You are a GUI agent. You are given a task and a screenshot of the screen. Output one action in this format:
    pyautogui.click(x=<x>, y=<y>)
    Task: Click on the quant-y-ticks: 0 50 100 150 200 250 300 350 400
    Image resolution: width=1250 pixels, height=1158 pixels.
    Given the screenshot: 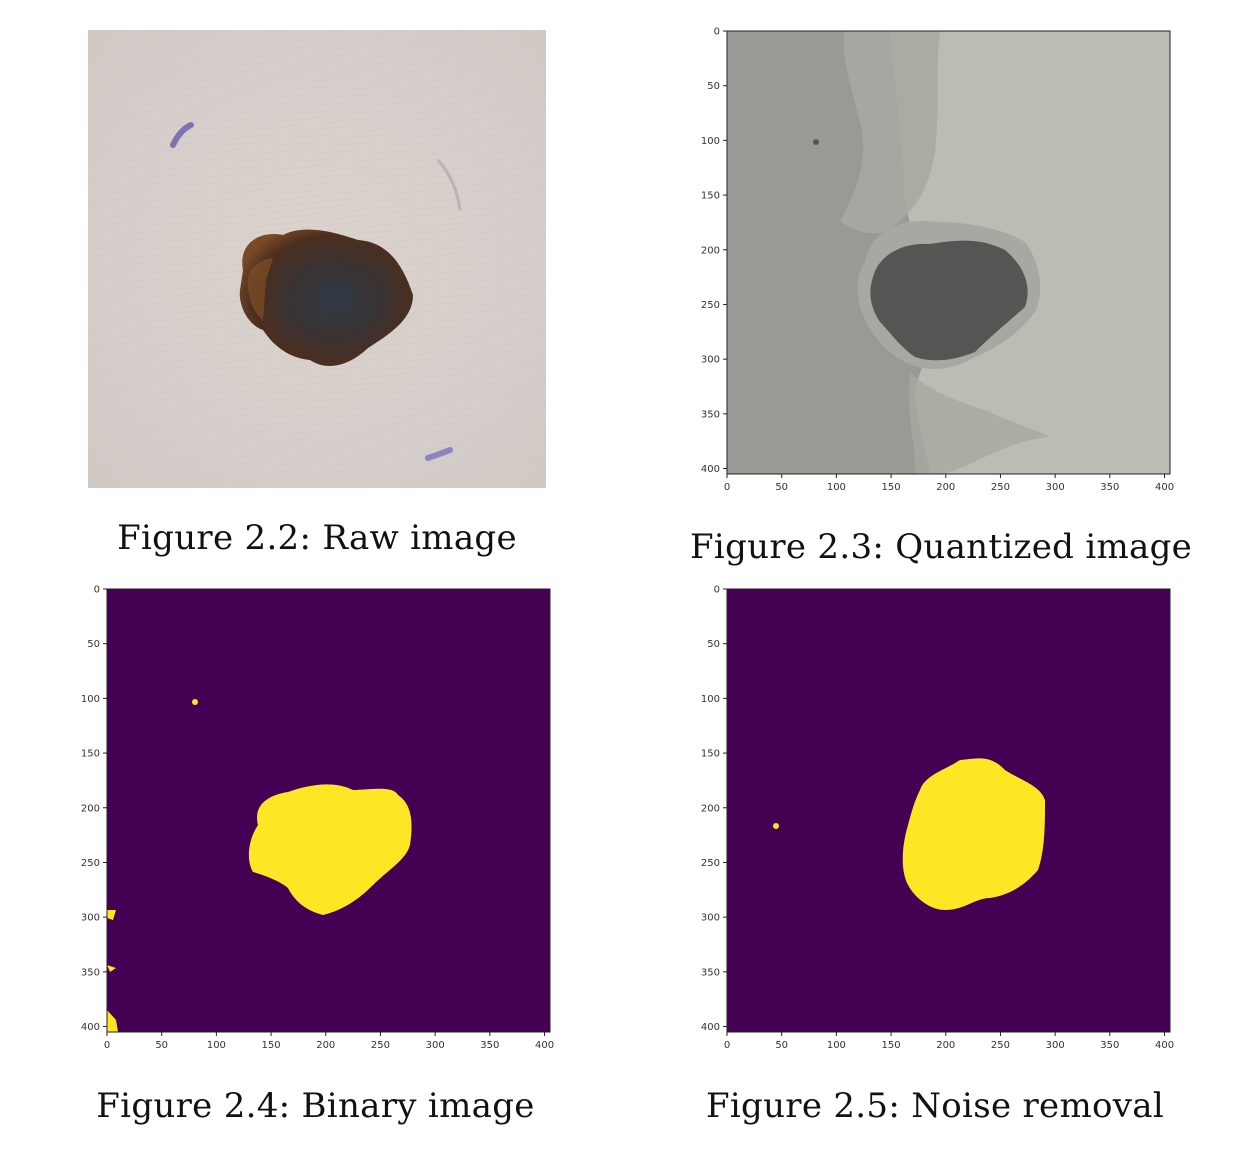 What is the action you would take?
    pyautogui.click(x=714, y=251)
    